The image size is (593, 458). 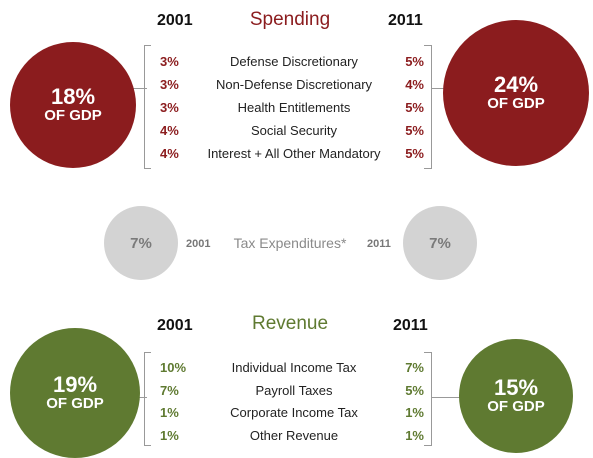 What do you see at coordinates (75, 384) in the screenshot?
I see `revenue-2001-total: 19%` at bounding box center [75, 384].